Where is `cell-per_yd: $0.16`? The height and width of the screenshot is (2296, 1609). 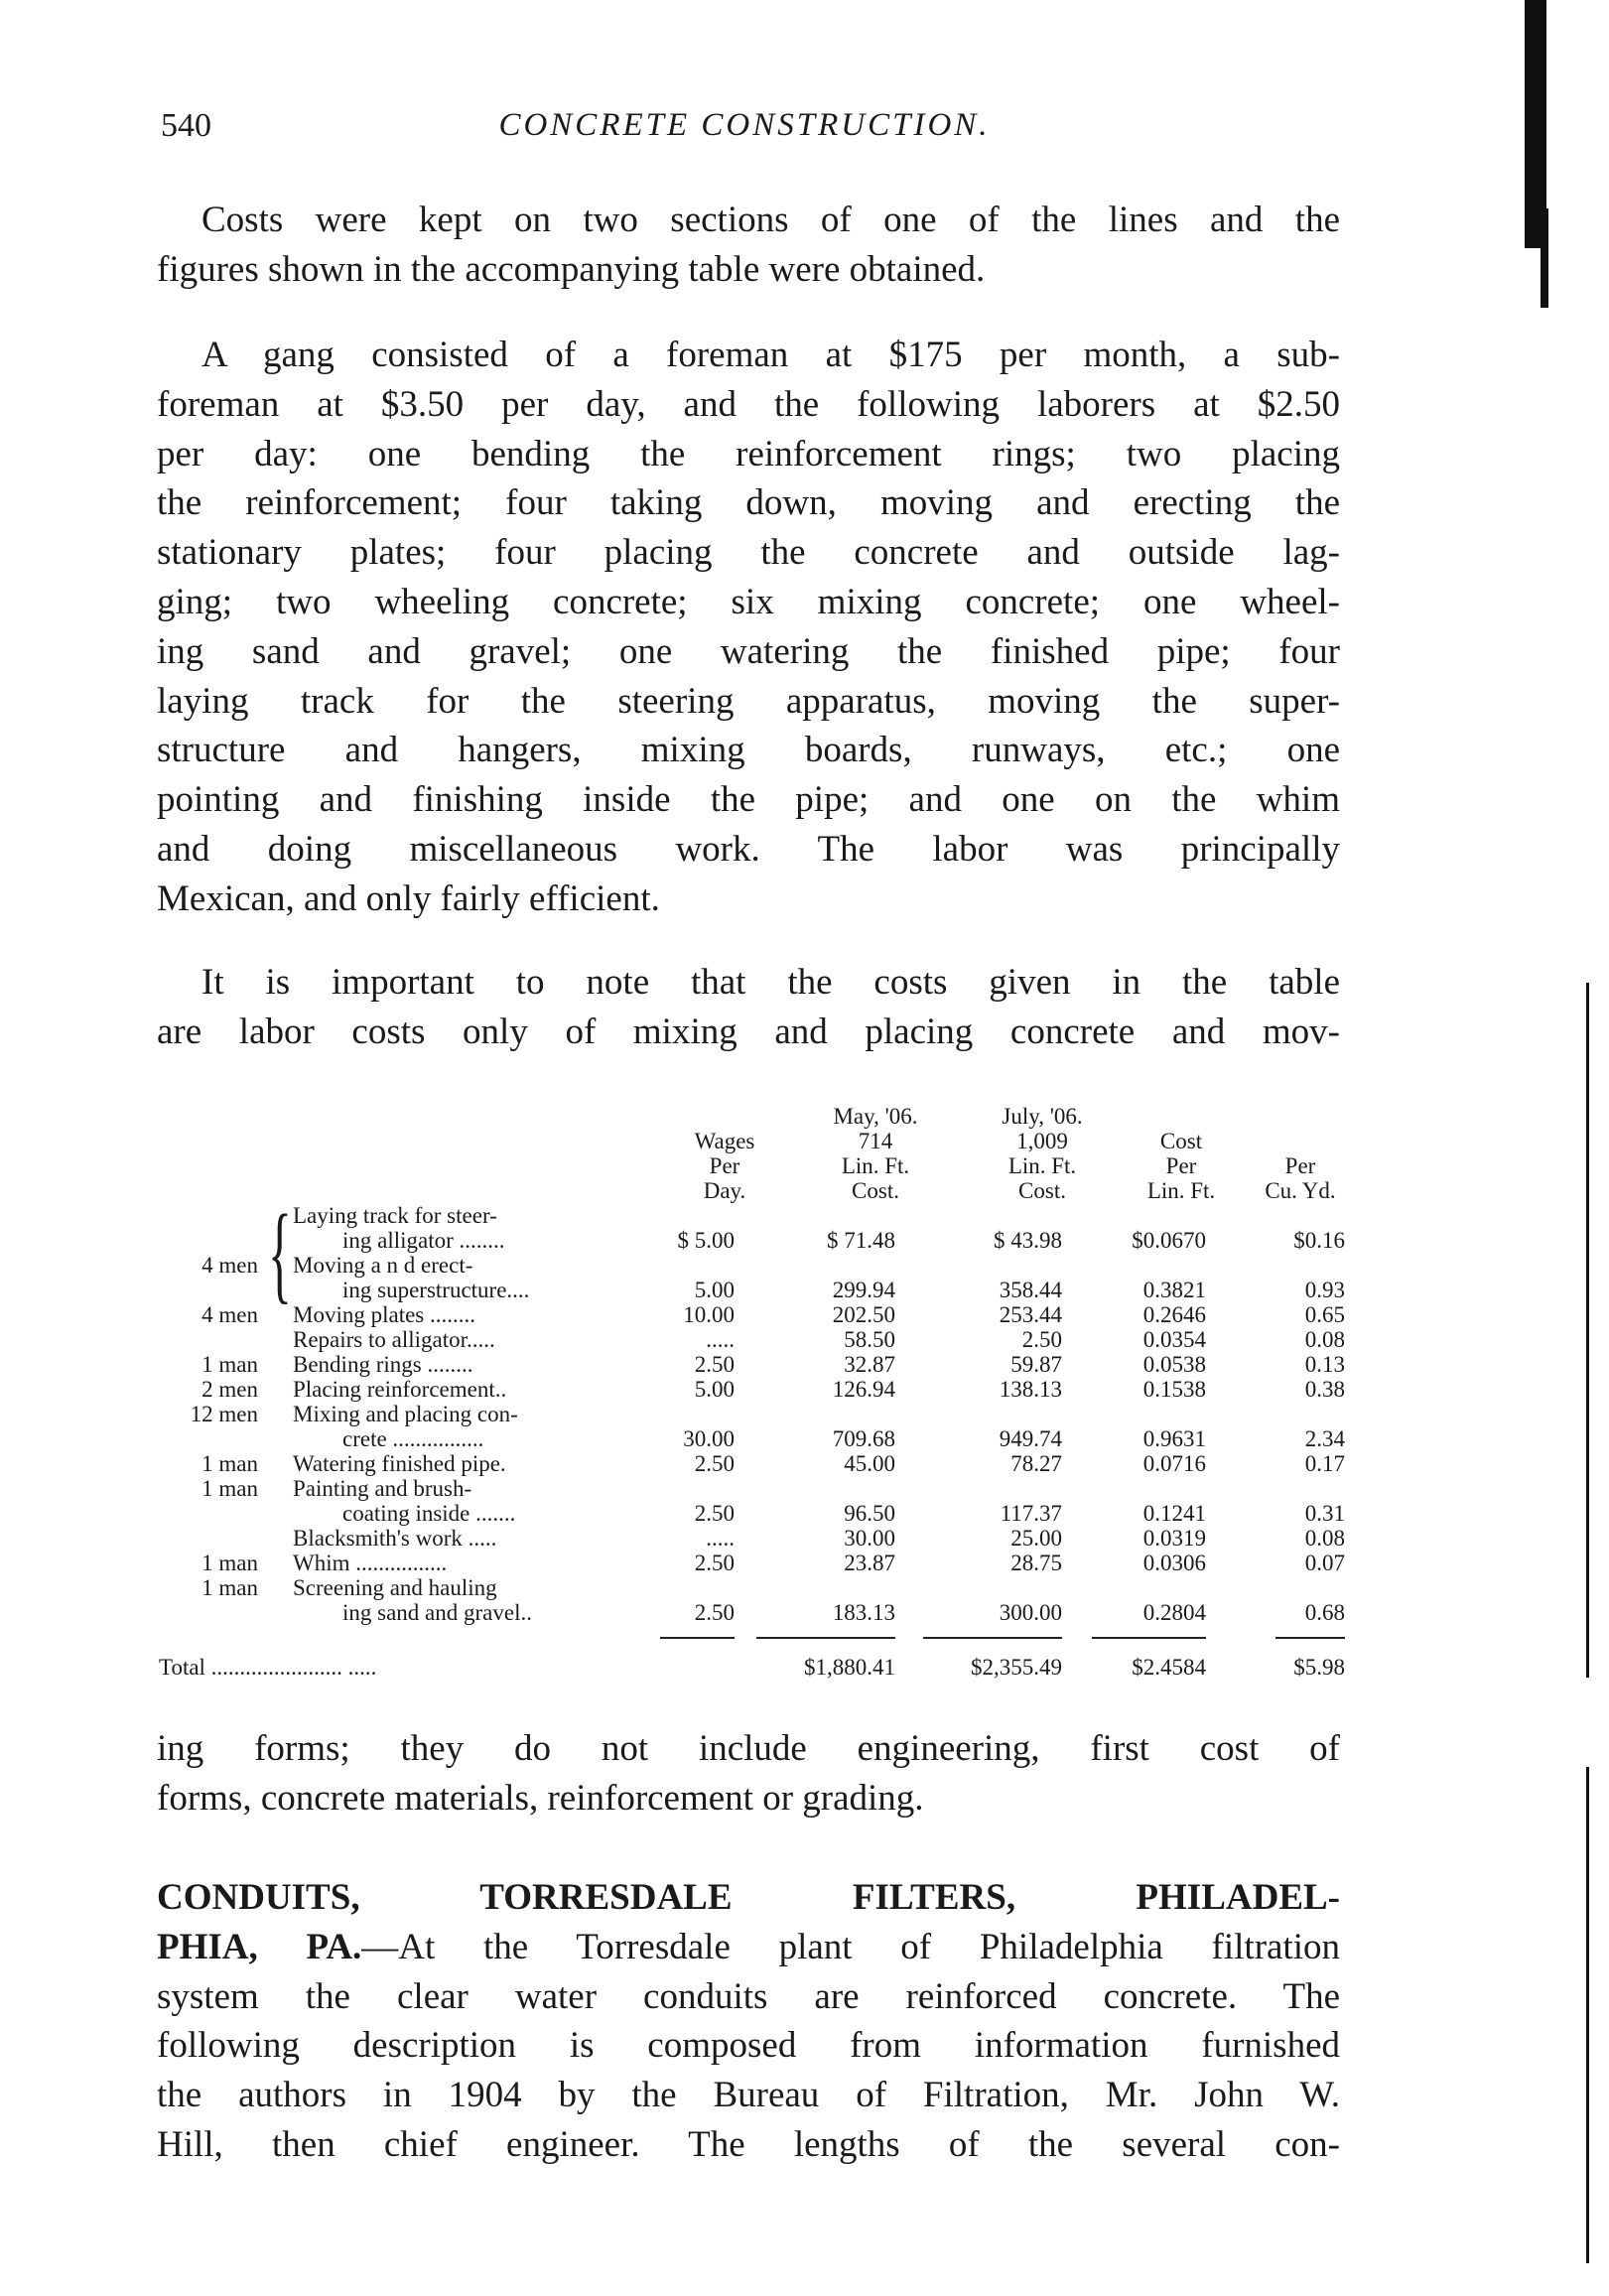
cell-per_yd: $0.16 is located at coordinates (1319, 1241).